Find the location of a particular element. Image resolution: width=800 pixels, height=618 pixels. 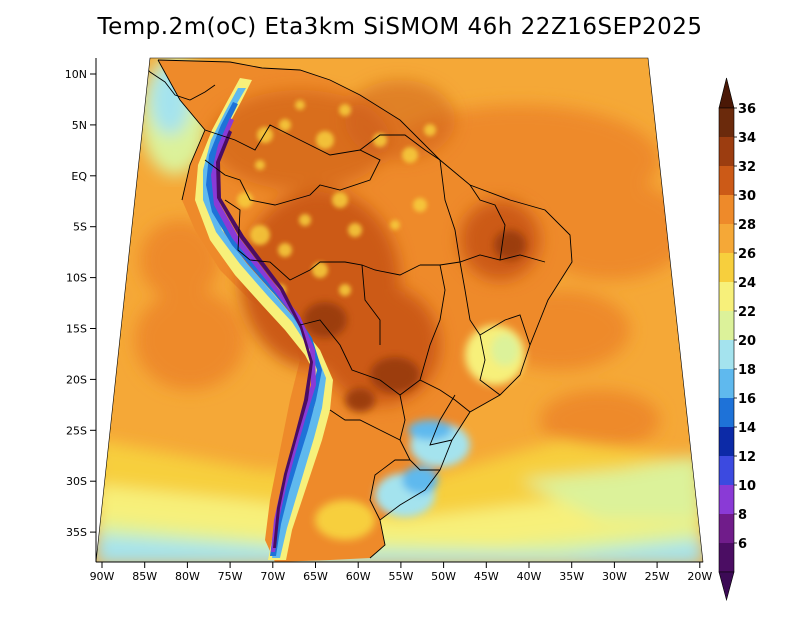

lon-tick-label: 30W is located at coordinates (614, 576).